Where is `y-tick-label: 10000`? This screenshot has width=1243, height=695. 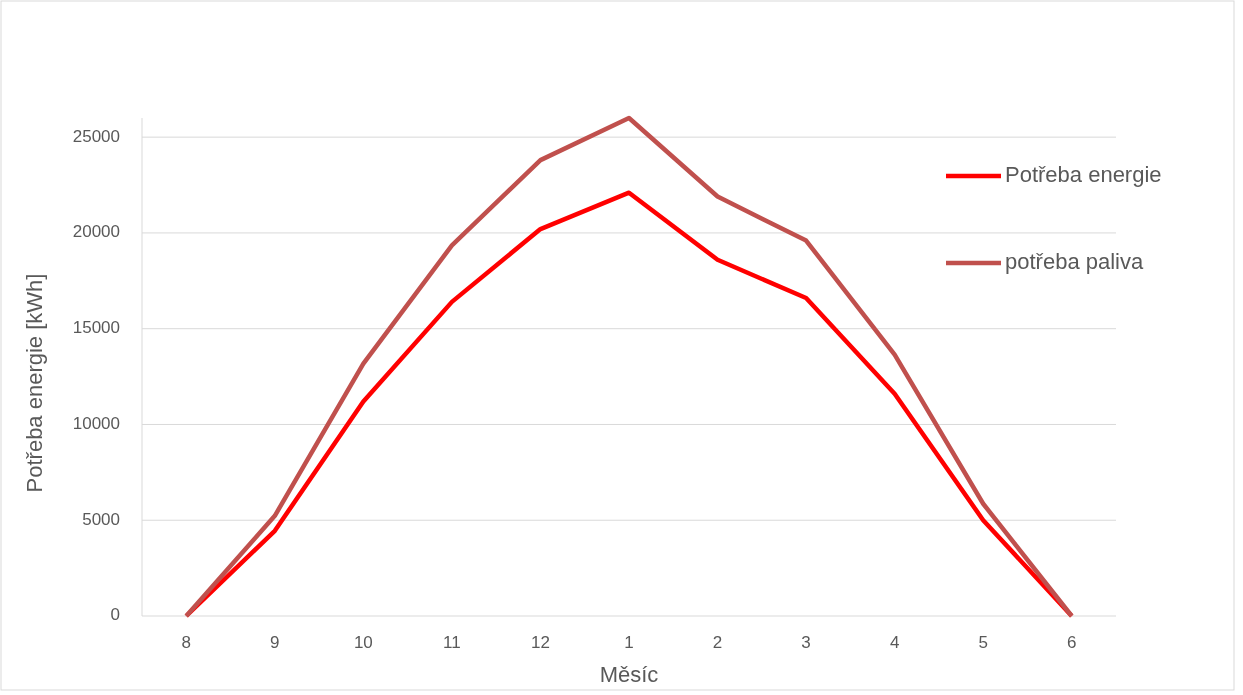
y-tick-label: 10000 is located at coordinates (96, 423).